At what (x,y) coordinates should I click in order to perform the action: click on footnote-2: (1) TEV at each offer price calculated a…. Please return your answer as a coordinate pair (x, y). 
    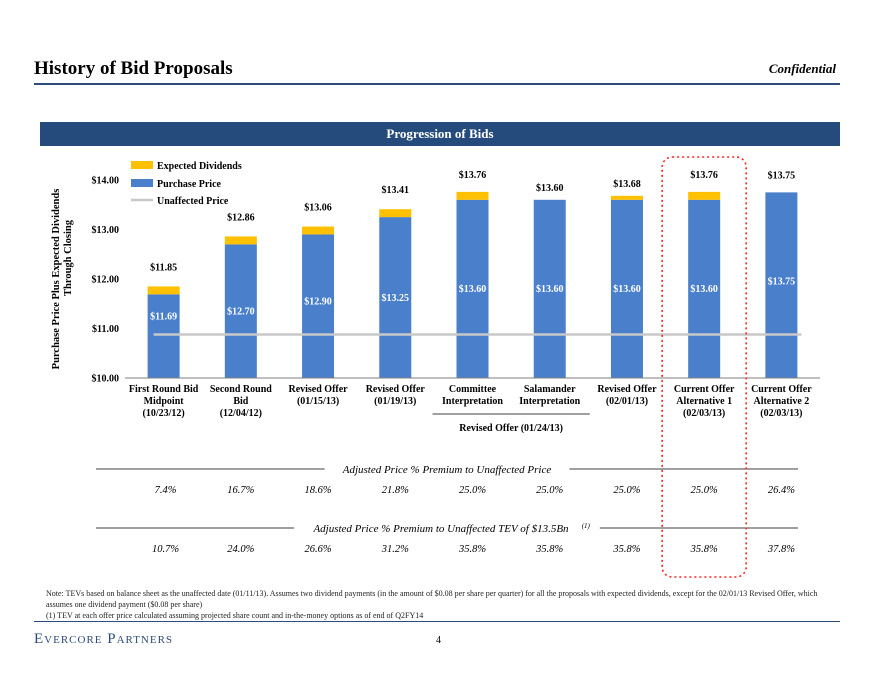
    Looking at the image, I should click on (235, 615).